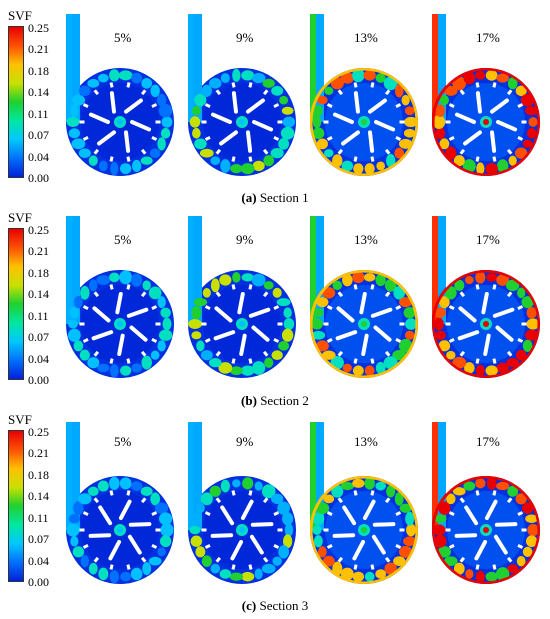 Image resolution: width=550 pixels, height=619 pixels. I want to click on caption-c: (c) Section 3, so click(275, 606).